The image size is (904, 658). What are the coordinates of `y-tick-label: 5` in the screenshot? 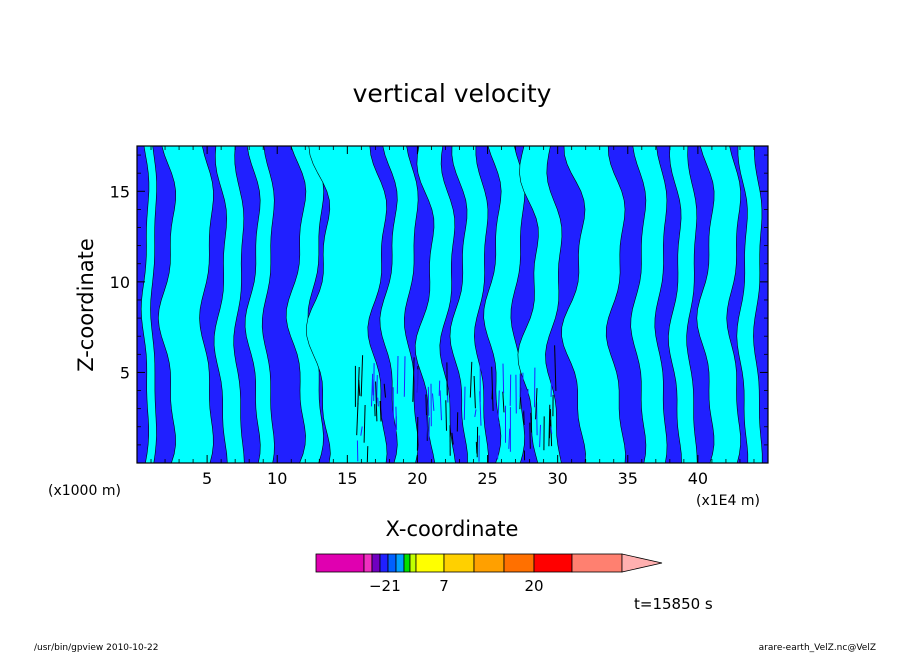 It's located at (125, 372).